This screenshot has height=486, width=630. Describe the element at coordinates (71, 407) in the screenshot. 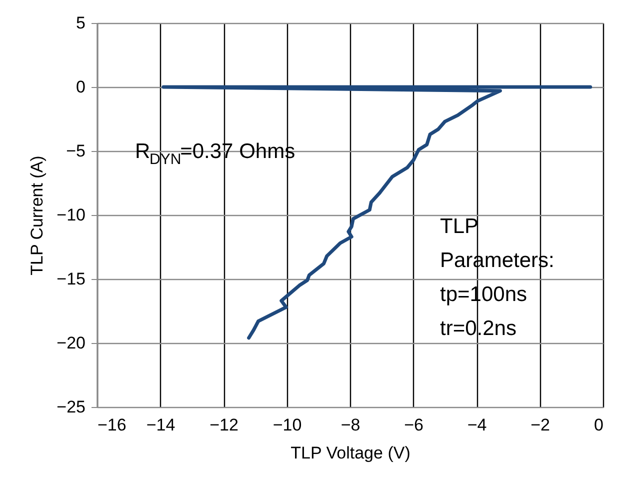

I see `y-tick-label: −25` at that location.